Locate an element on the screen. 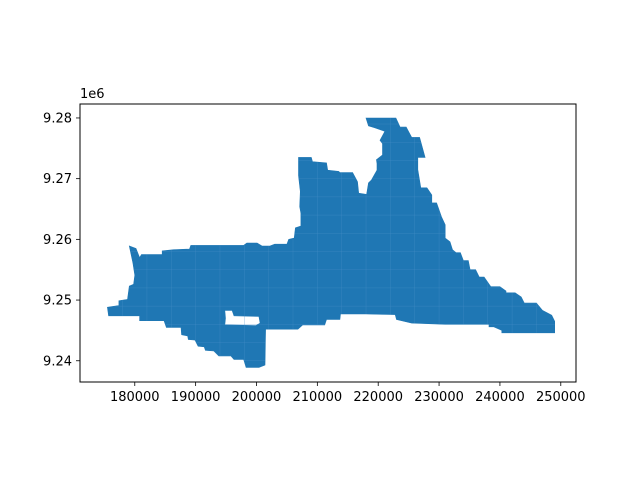 The width and height of the screenshot is (640, 480). y-tick-label: 9.27 is located at coordinates (57, 179).